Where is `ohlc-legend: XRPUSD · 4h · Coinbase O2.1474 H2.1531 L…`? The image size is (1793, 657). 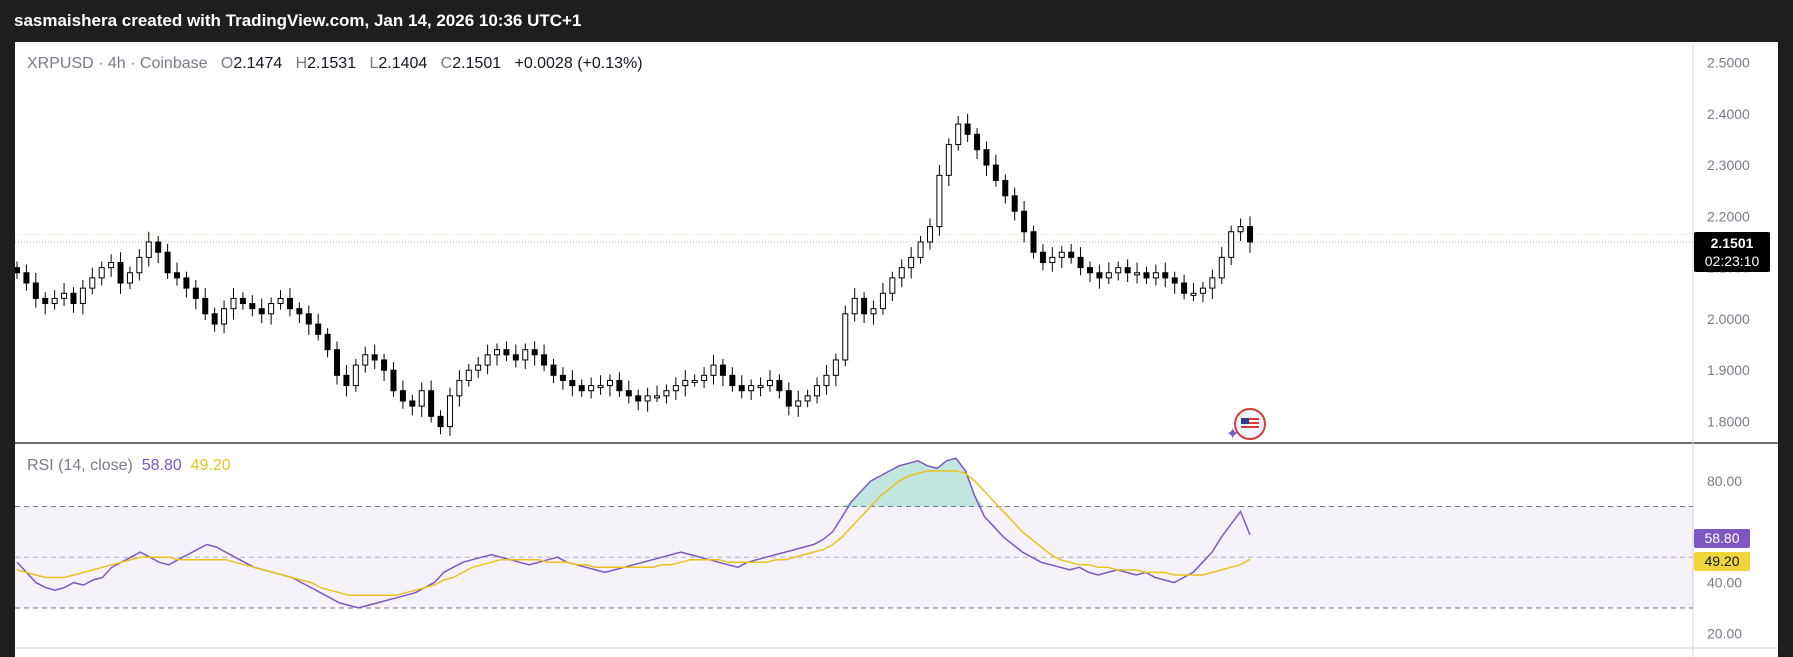 ohlc-legend: XRPUSD · 4h · Coinbase O2.1474 H2.1531 L… is located at coordinates (335, 64).